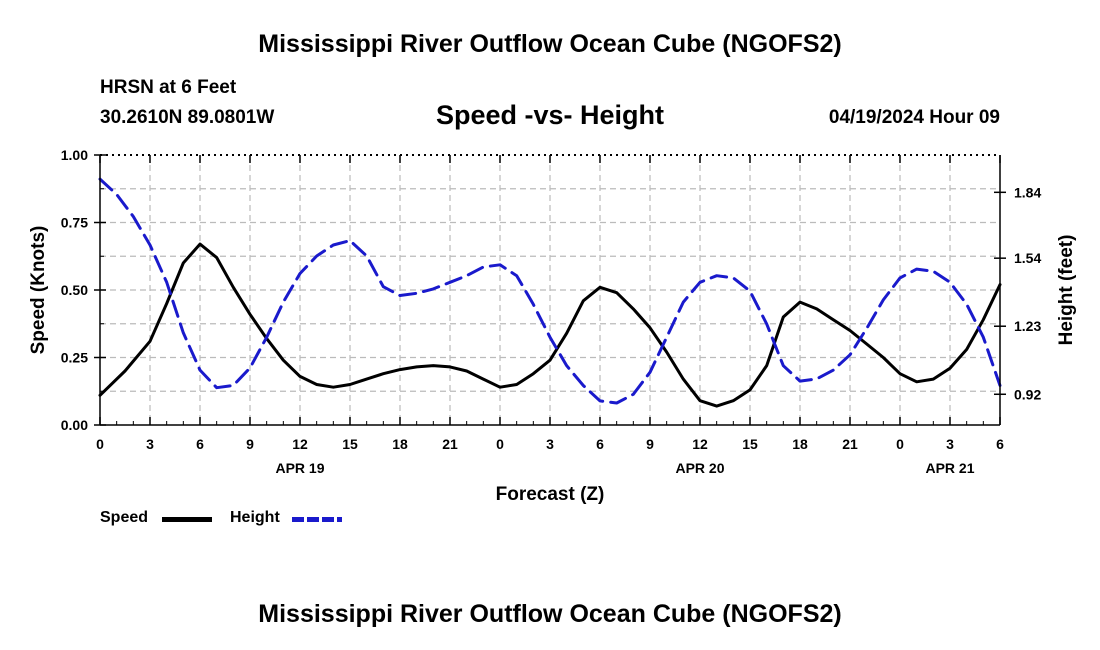 The width and height of the screenshot is (1100, 650). I want to click on y-tick-label: 0.75, so click(74, 223).